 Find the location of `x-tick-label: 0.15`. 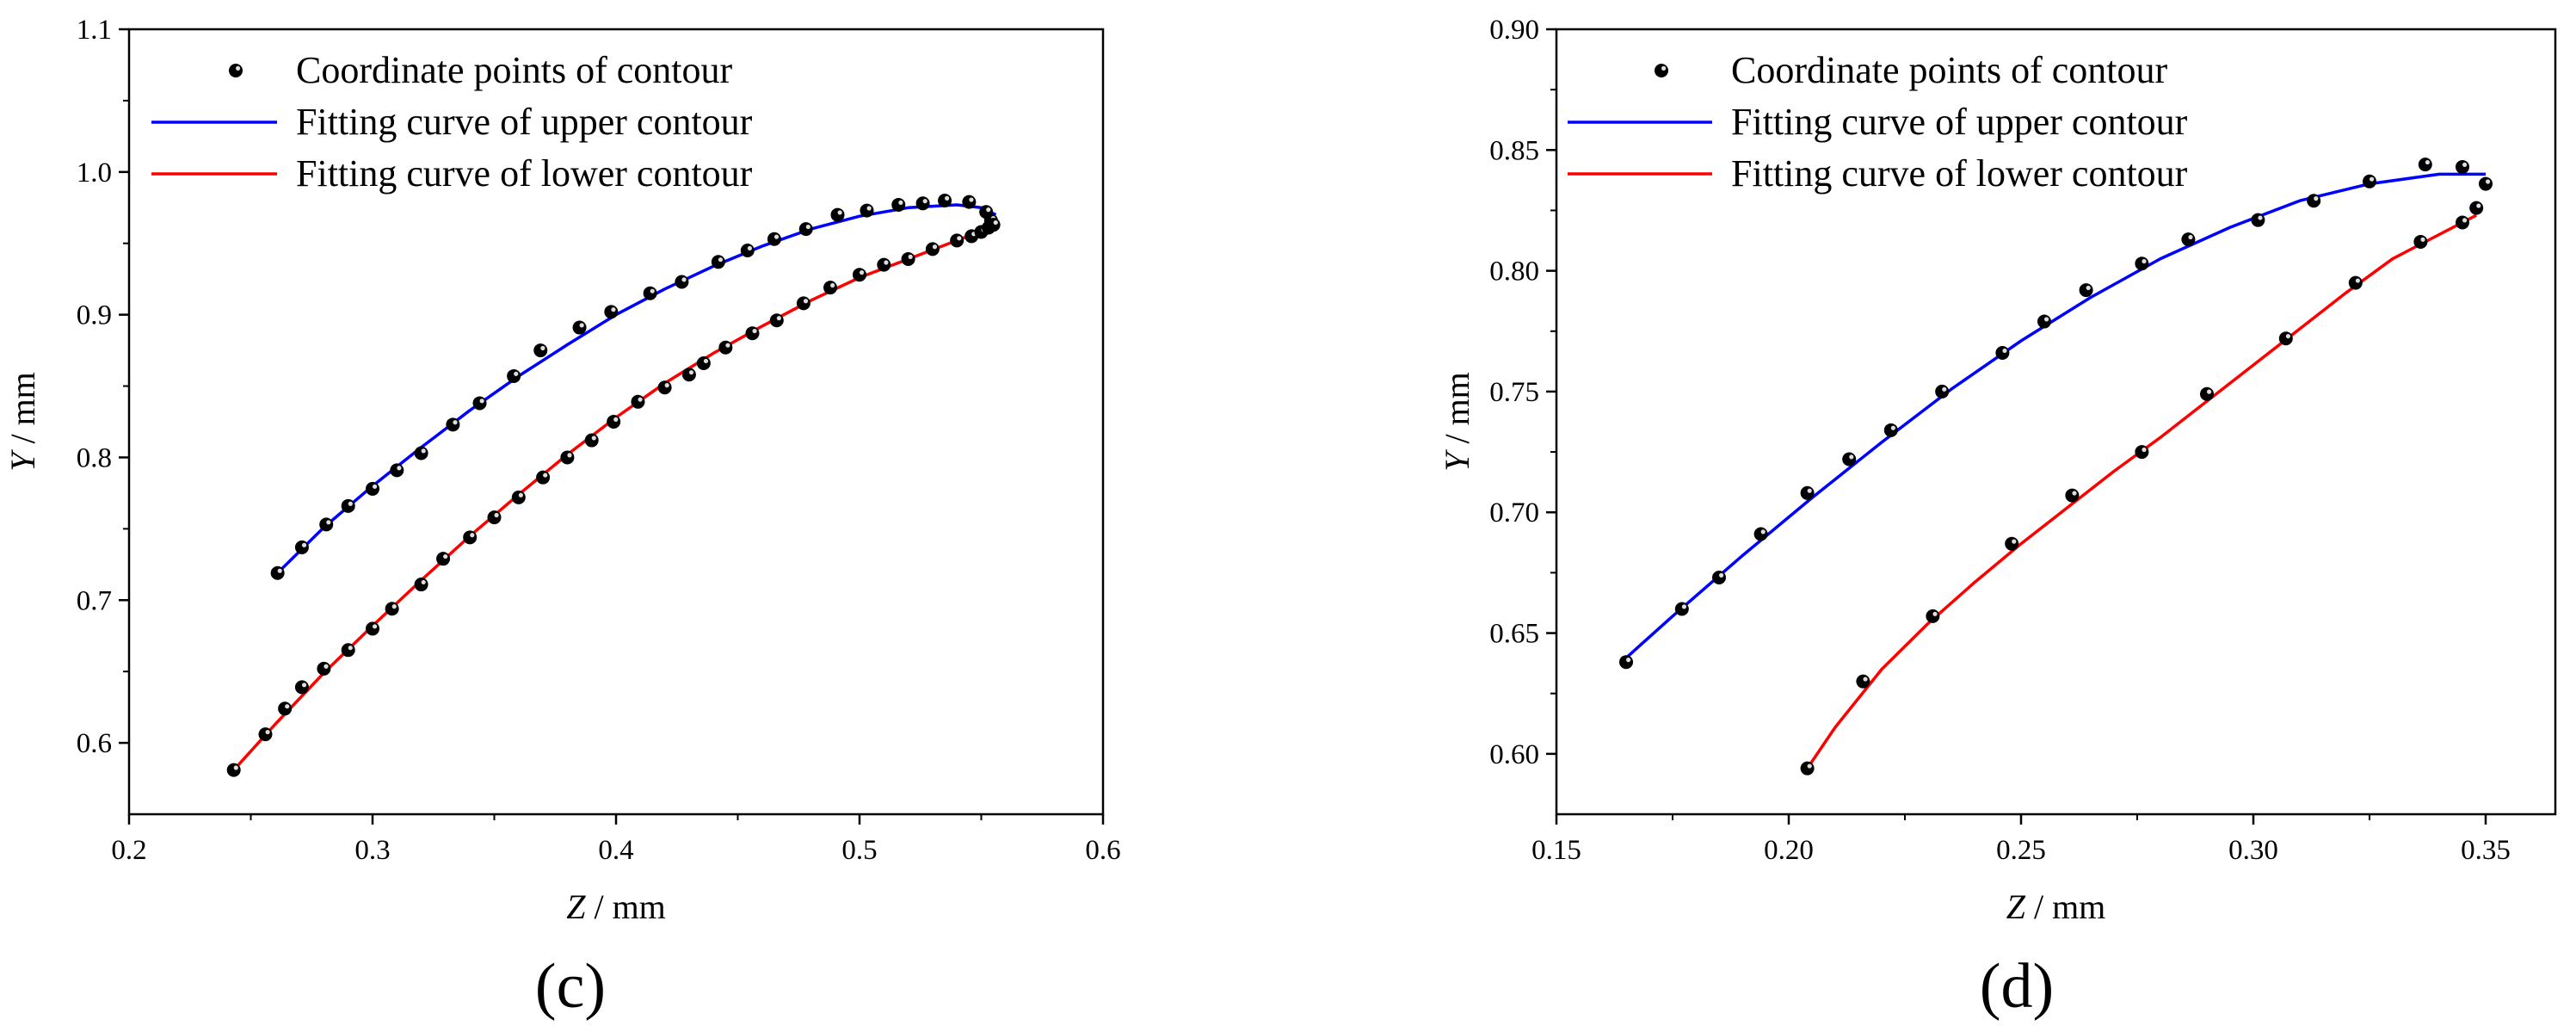

x-tick-label: 0.15 is located at coordinates (1556, 850).